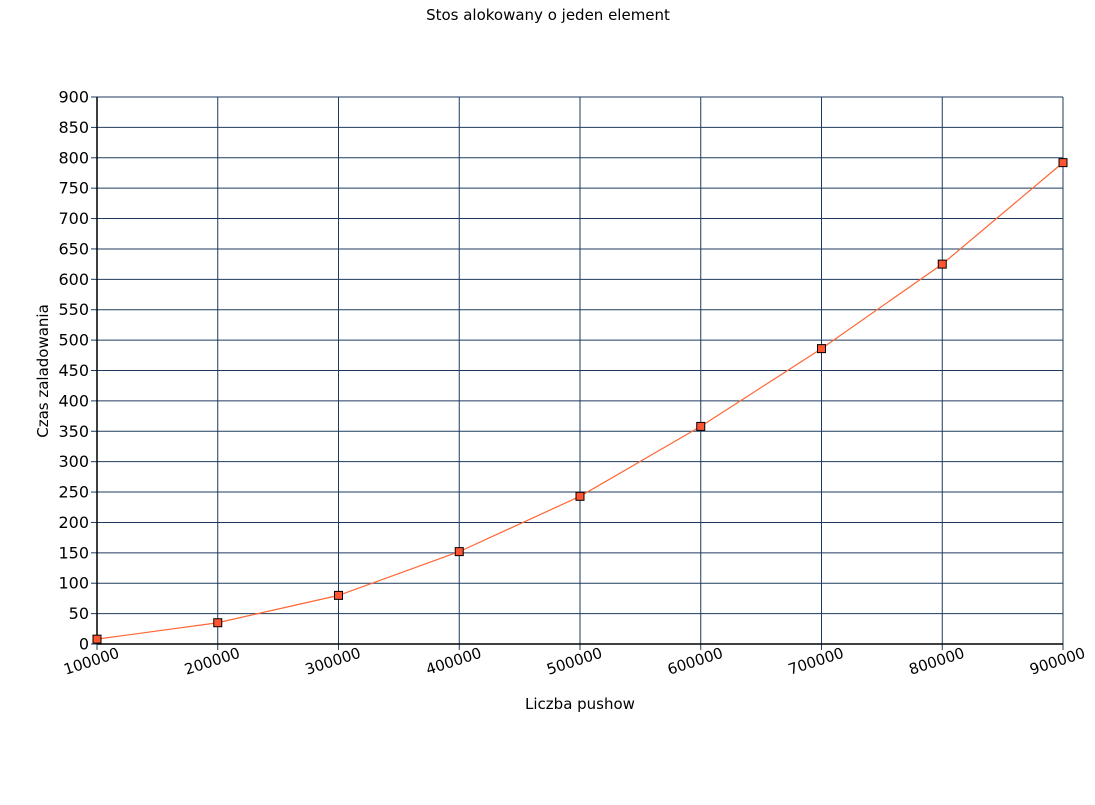  What do you see at coordinates (73, 492) in the screenshot?
I see `y-tick-label: 250` at bounding box center [73, 492].